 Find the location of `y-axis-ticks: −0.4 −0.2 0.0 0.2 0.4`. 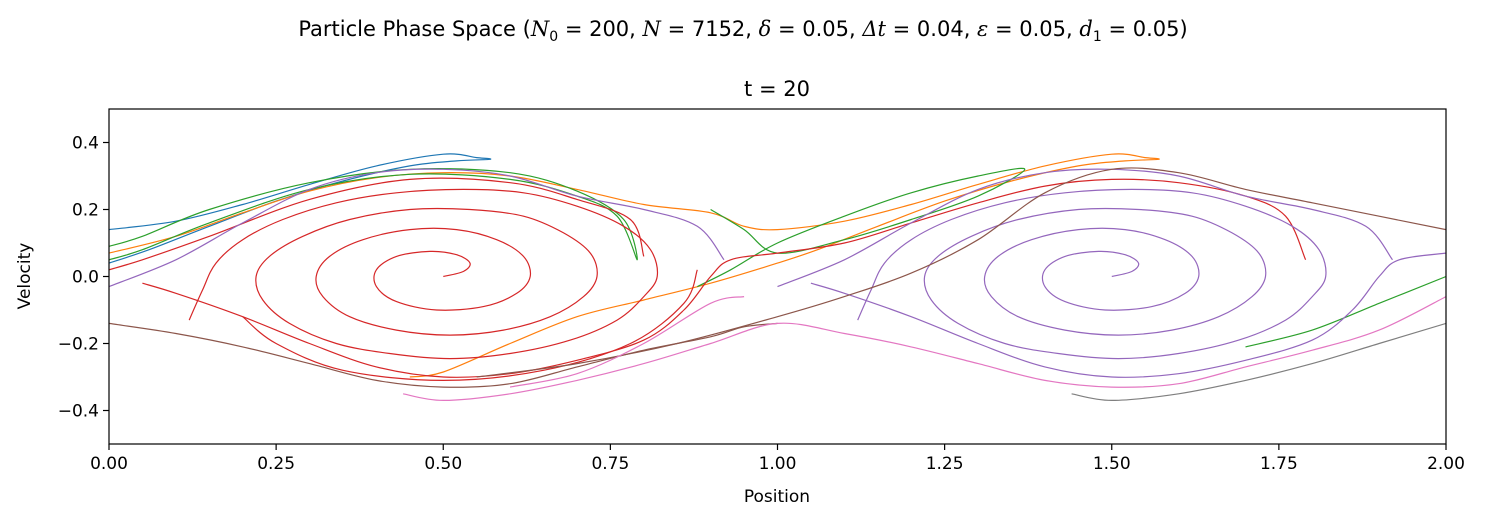

y-axis-ticks: −0.4 −0.2 0.0 0.2 0.4 is located at coordinates (83, 278).